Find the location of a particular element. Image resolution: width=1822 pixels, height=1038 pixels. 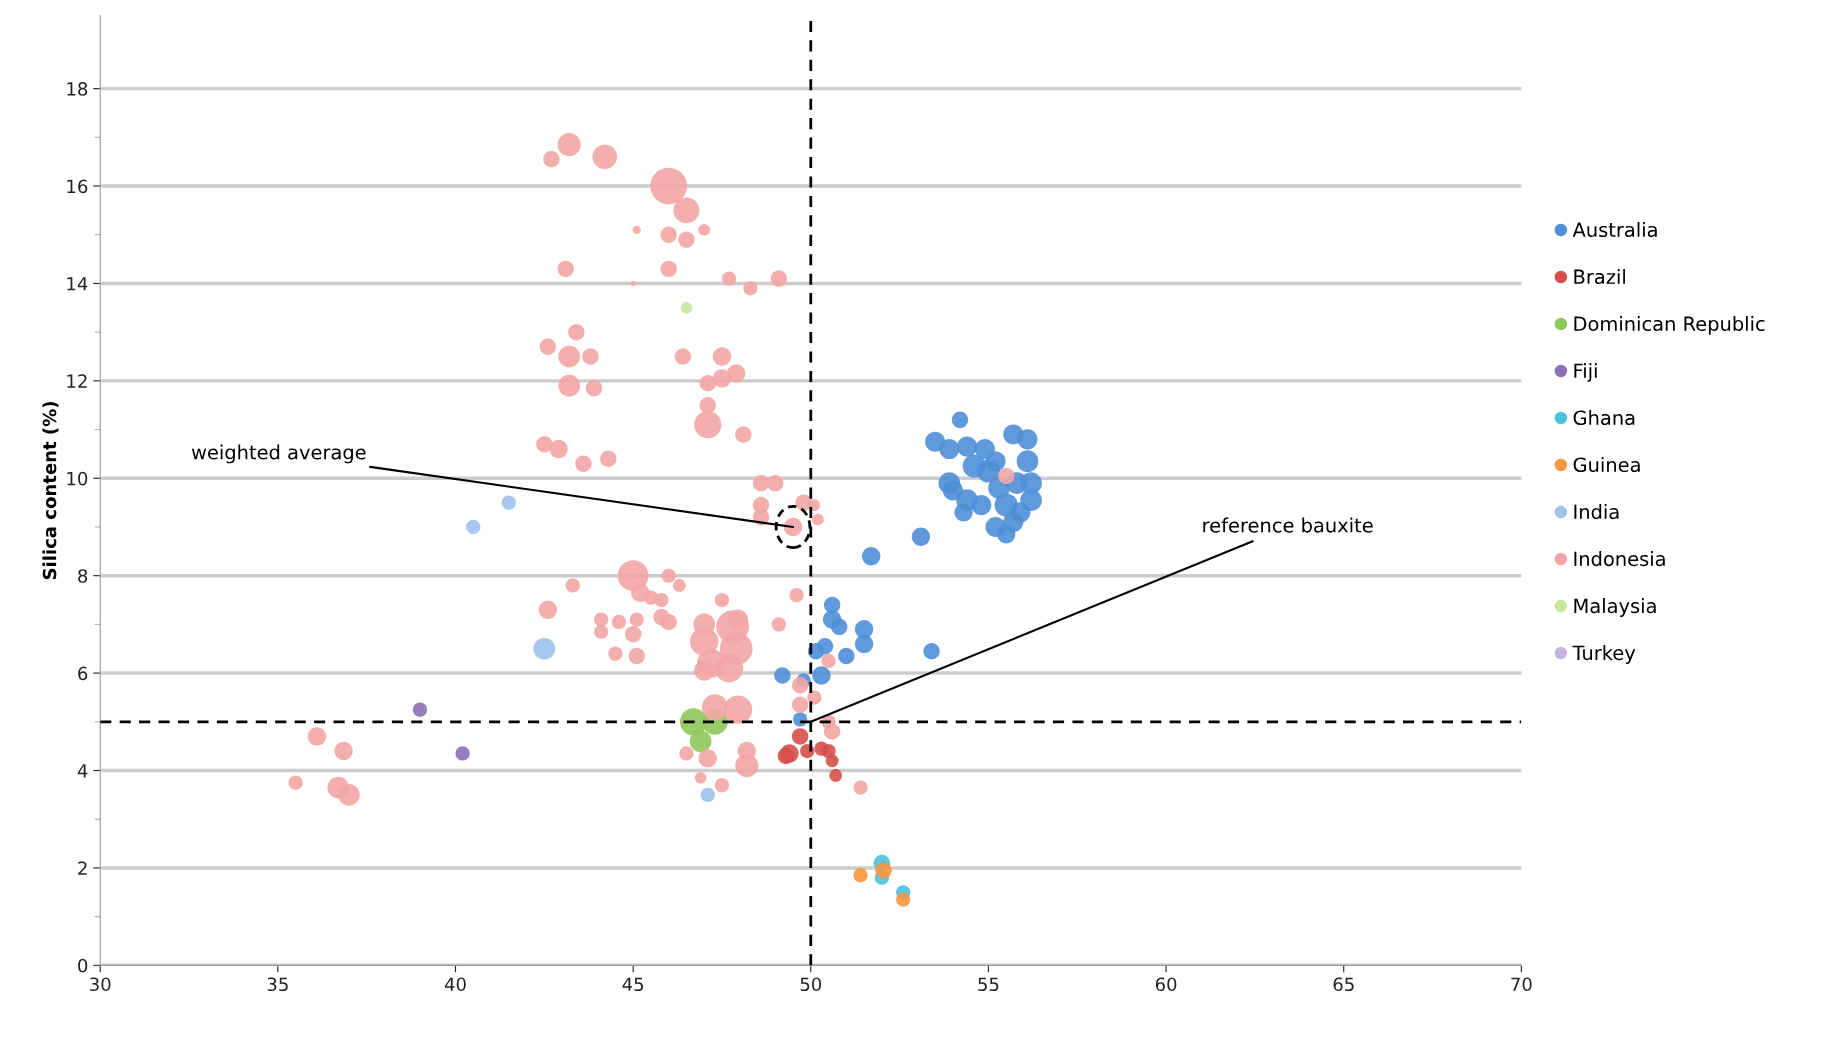

x-tick-label: 55 is located at coordinates (988, 984).